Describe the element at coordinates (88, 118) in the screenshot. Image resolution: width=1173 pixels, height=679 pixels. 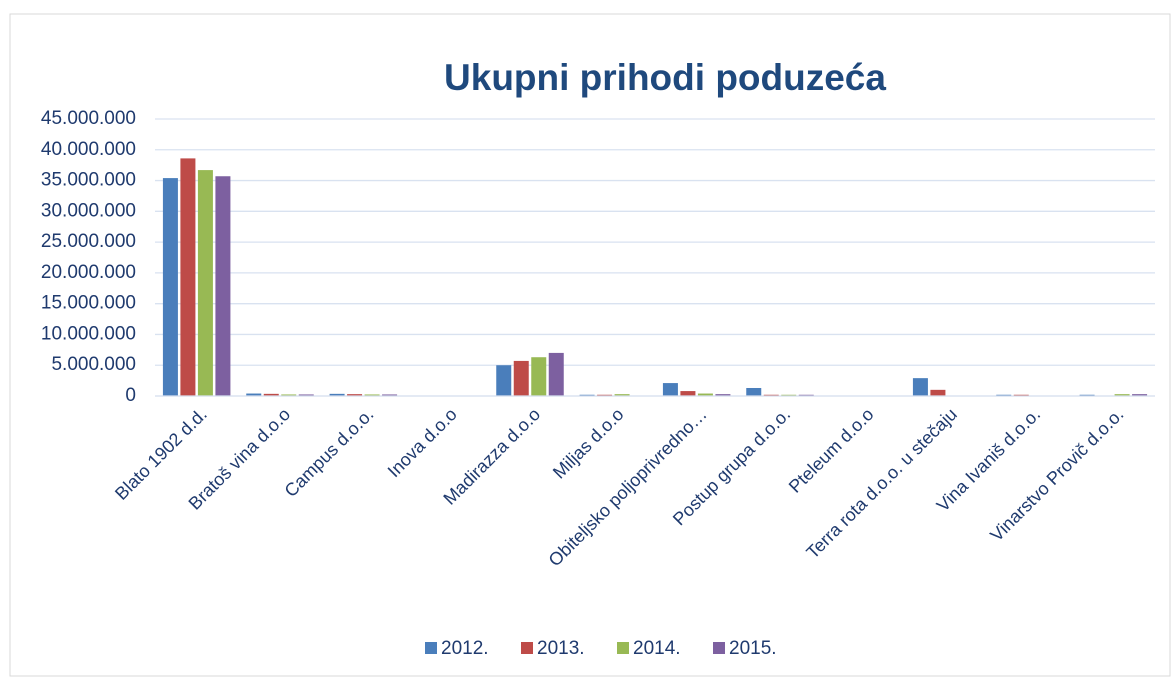
I see `y-tick-label: 45.000.000` at that location.